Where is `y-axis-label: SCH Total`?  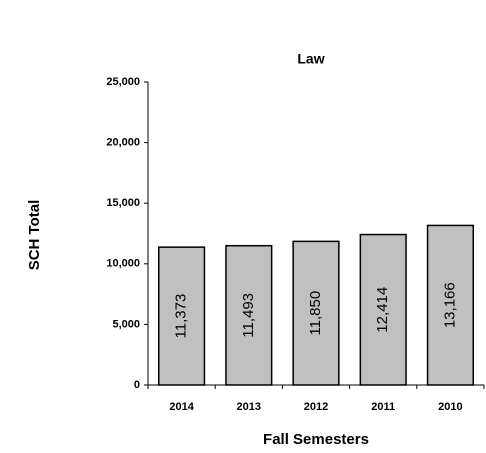
y-axis-label: SCH Total is located at coordinates (34, 235).